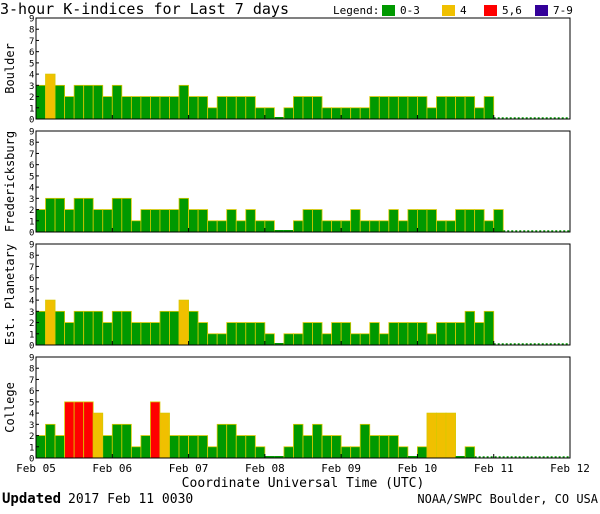 The width and height of the screenshot is (600, 514). I want to click on legend-entry-label: 7-9, so click(563, 10).